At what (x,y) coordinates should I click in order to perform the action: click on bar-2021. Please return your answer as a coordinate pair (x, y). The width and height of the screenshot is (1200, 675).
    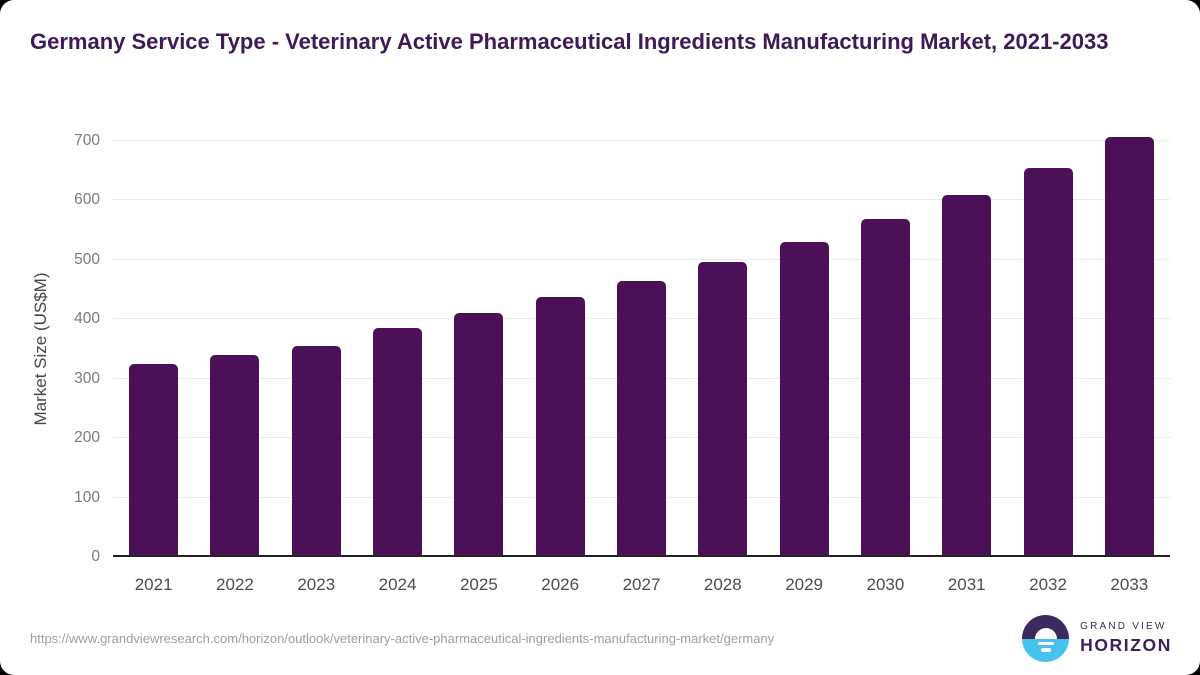
    Looking at the image, I should click on (154, 460).